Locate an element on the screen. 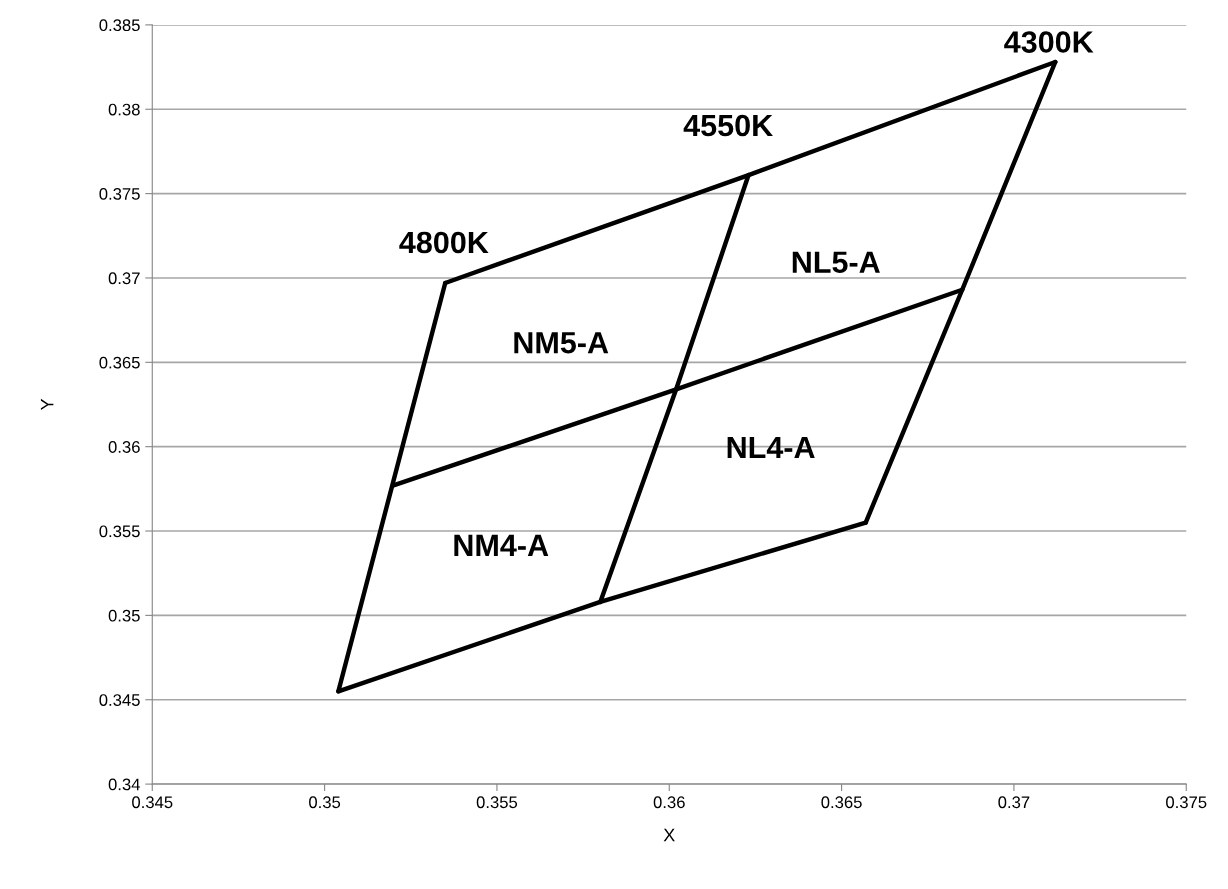  y-tick-label: 0.365 is located at coordinates (119, 362).